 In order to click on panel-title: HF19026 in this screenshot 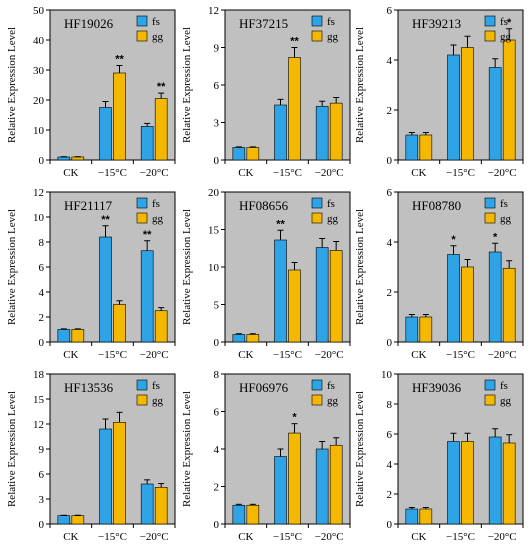, I will do `click(89, 23)`.